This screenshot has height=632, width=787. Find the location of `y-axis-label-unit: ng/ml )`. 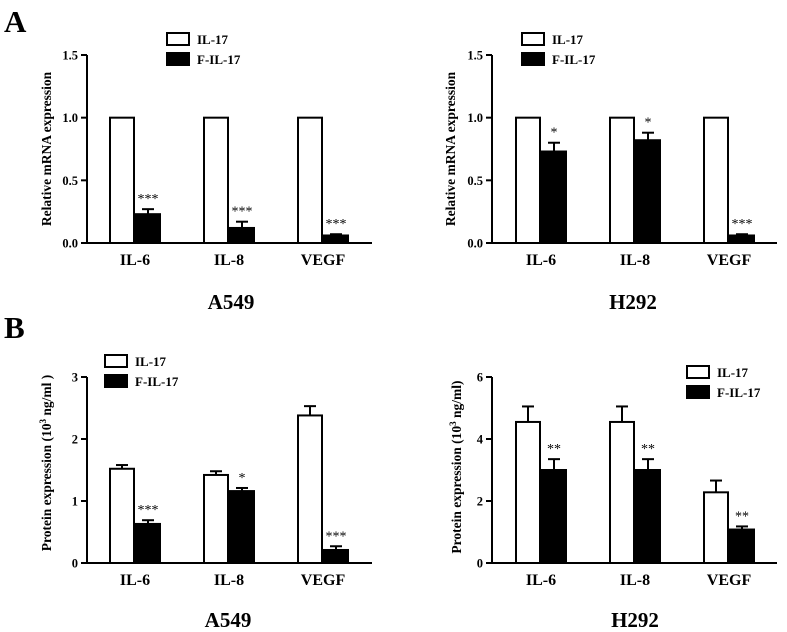

y-axis-label-unit: ng/ml ) is located at coordinates (46, 397).